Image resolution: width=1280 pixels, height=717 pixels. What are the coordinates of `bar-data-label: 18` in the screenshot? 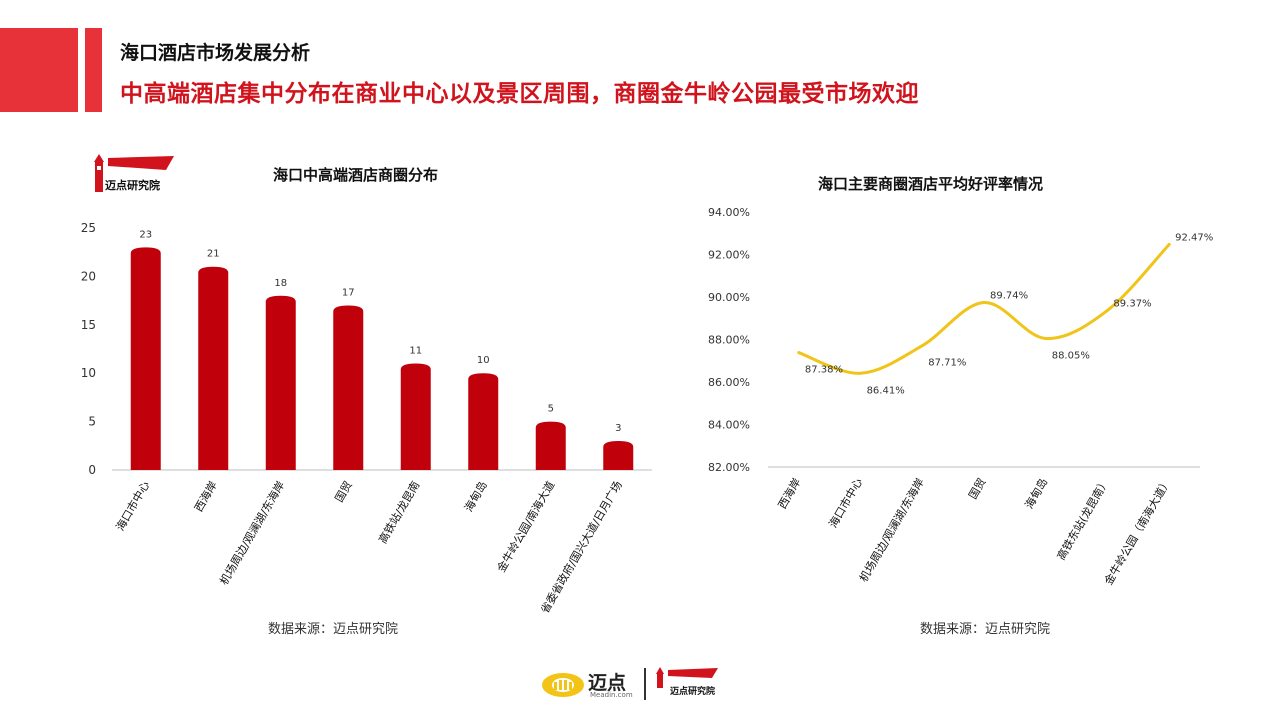 It's located at (280, 283).